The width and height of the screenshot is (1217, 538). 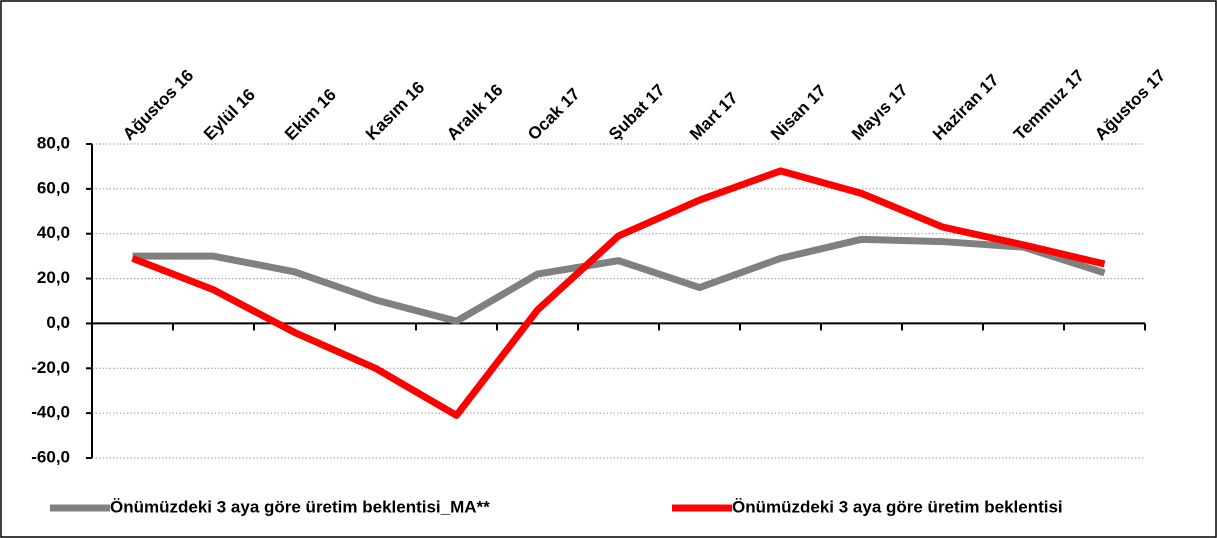 What do you see at coordinates (58, 322) in the screenshot?
I see `y-tick-label: 0,0` at bounding box center [58, 322].